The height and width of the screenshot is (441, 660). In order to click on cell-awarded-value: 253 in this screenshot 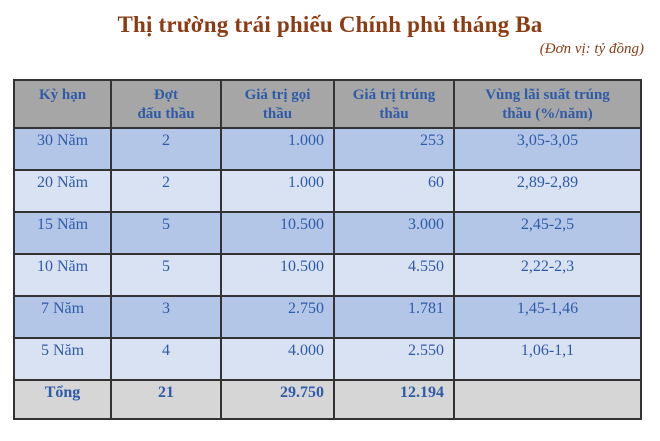, I will do `click(394, 149)`.